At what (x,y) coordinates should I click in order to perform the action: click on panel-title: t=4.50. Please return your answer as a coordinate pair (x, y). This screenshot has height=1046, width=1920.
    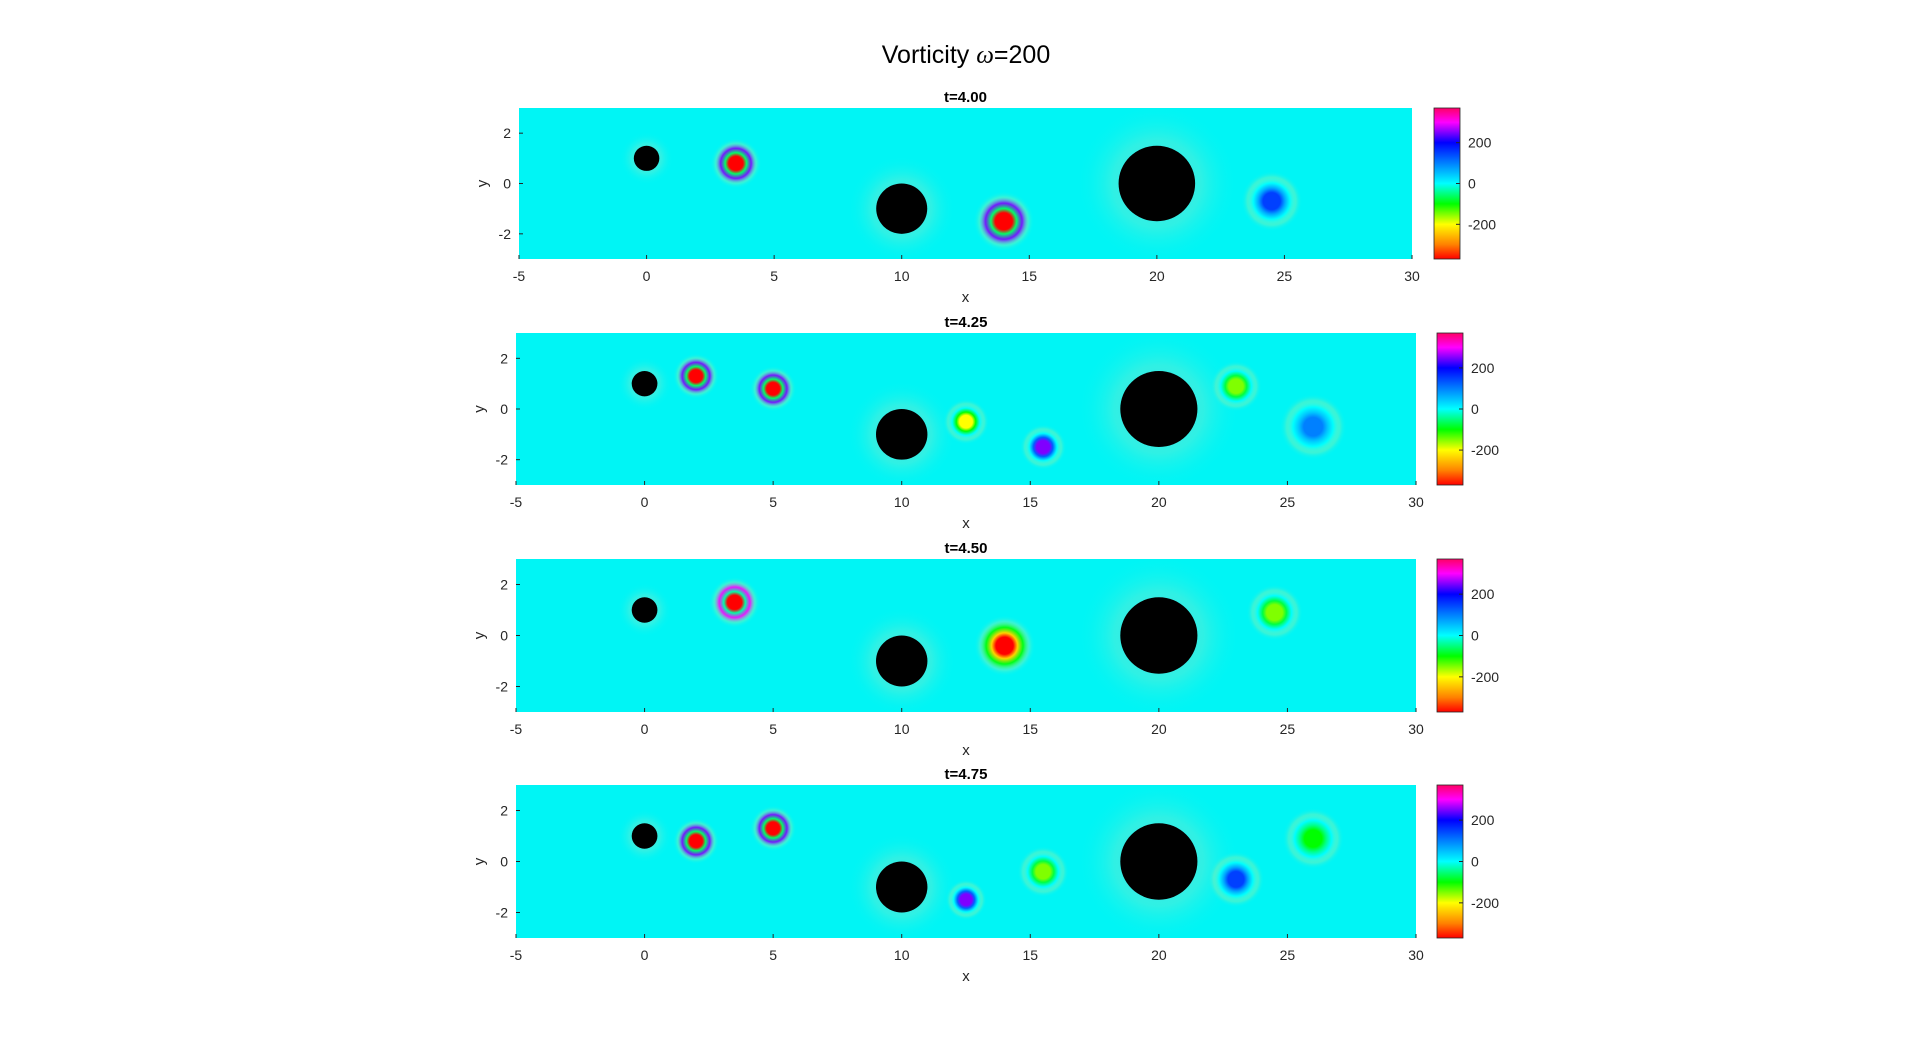
    Looking at the image, I should click on (966, 548).